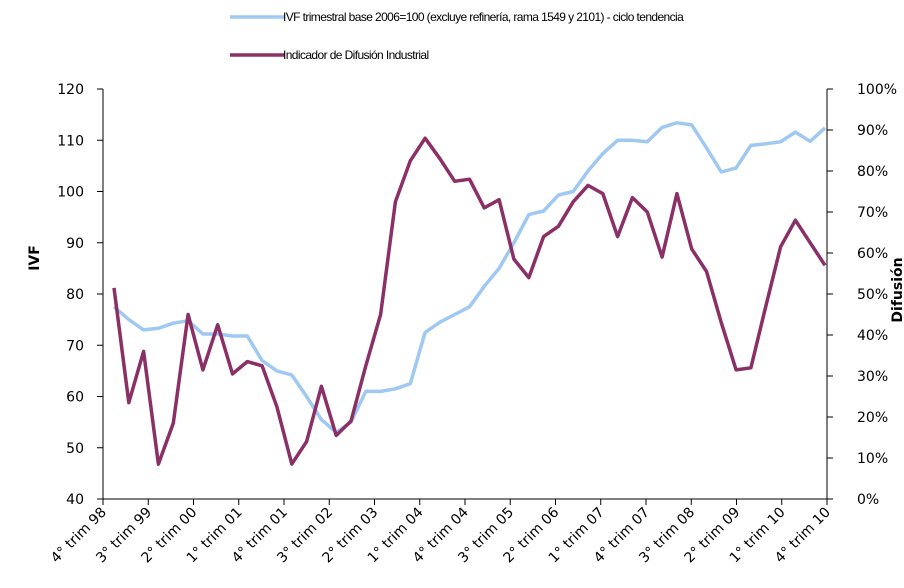 The height and width of the screenshot is (588, 904). What do you see at coordinates (70, 193) in the screenshot?
I see `y-tick-label: 100` at bounding box center [70, 193].